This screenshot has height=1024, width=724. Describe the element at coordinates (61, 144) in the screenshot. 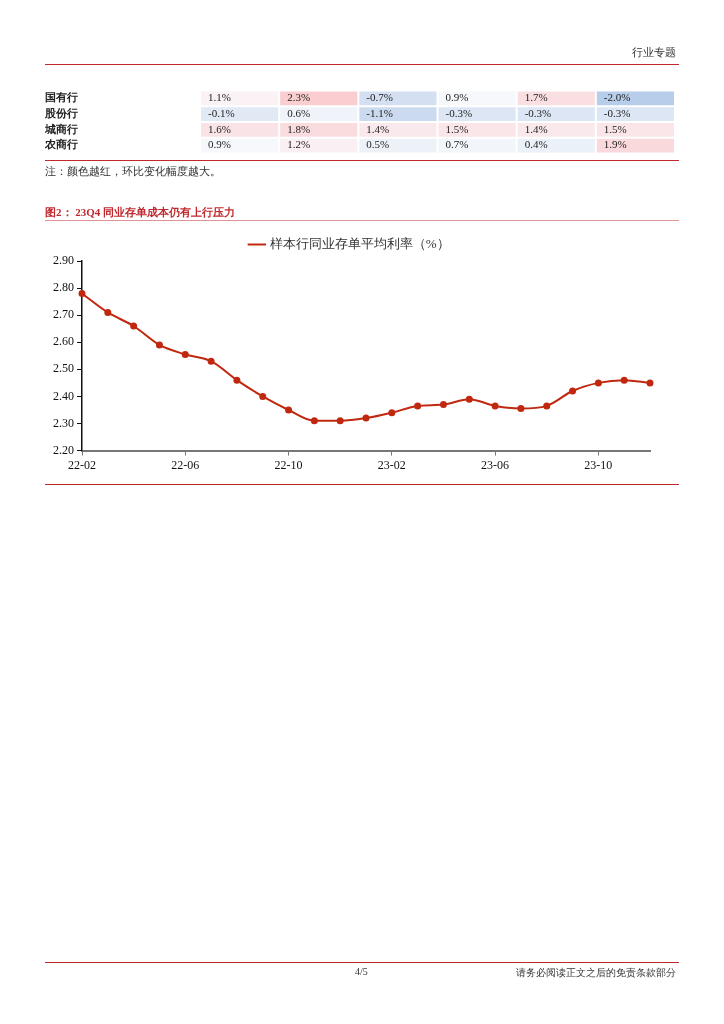

I see `y-tick-label: 农商行` at that location.